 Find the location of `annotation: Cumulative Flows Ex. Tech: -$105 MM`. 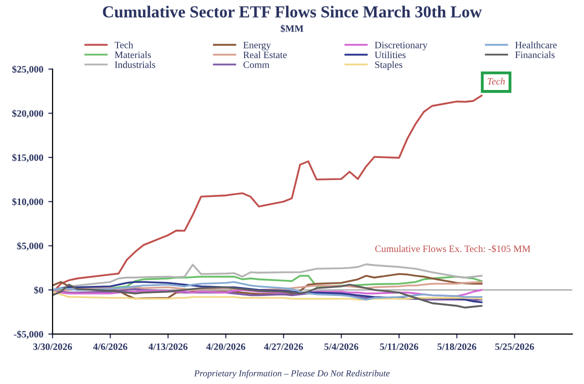

annotation: Cumulative Flows Ex. Tech: -$105 MM is located at coordinates (452, 248).